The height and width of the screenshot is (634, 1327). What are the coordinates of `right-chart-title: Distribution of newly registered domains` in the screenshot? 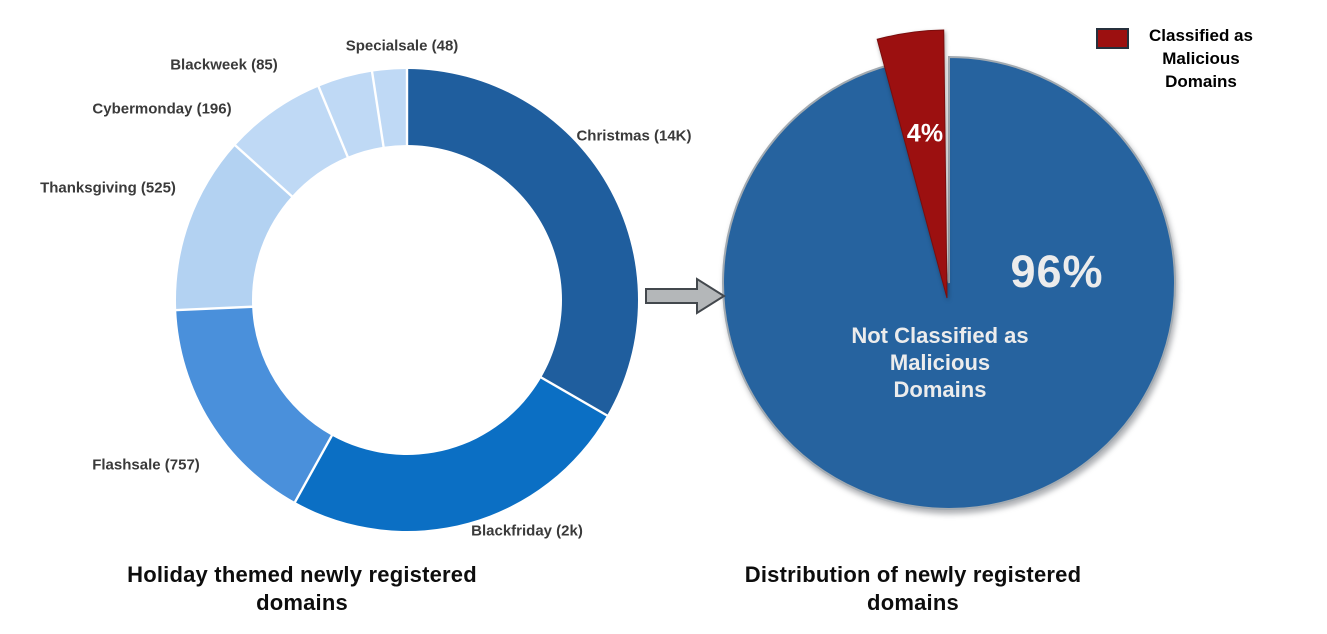 It's located at (913, 589).